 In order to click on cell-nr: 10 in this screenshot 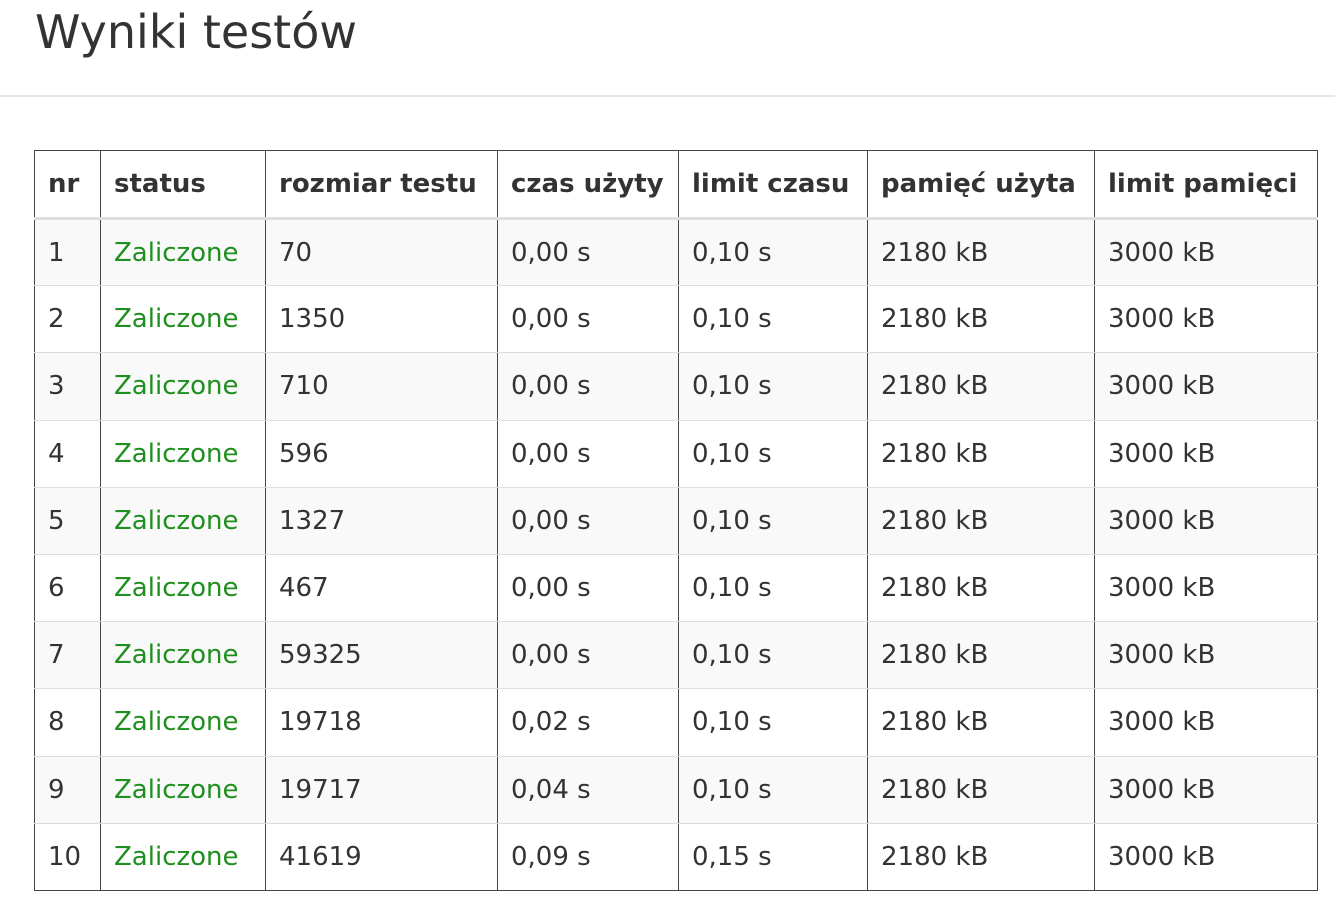, I will do `click(67, 857)`.